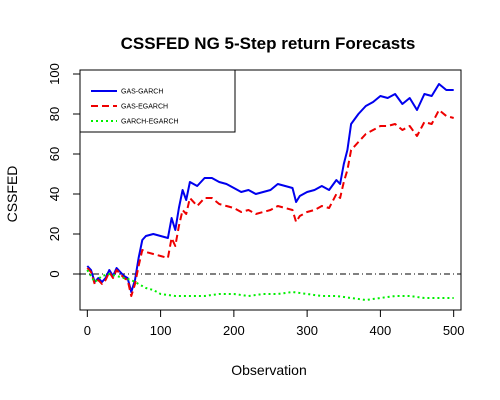 This screenshot has height=400, width=500. I want to click on x-tick-label: 0, so click(87, 330).